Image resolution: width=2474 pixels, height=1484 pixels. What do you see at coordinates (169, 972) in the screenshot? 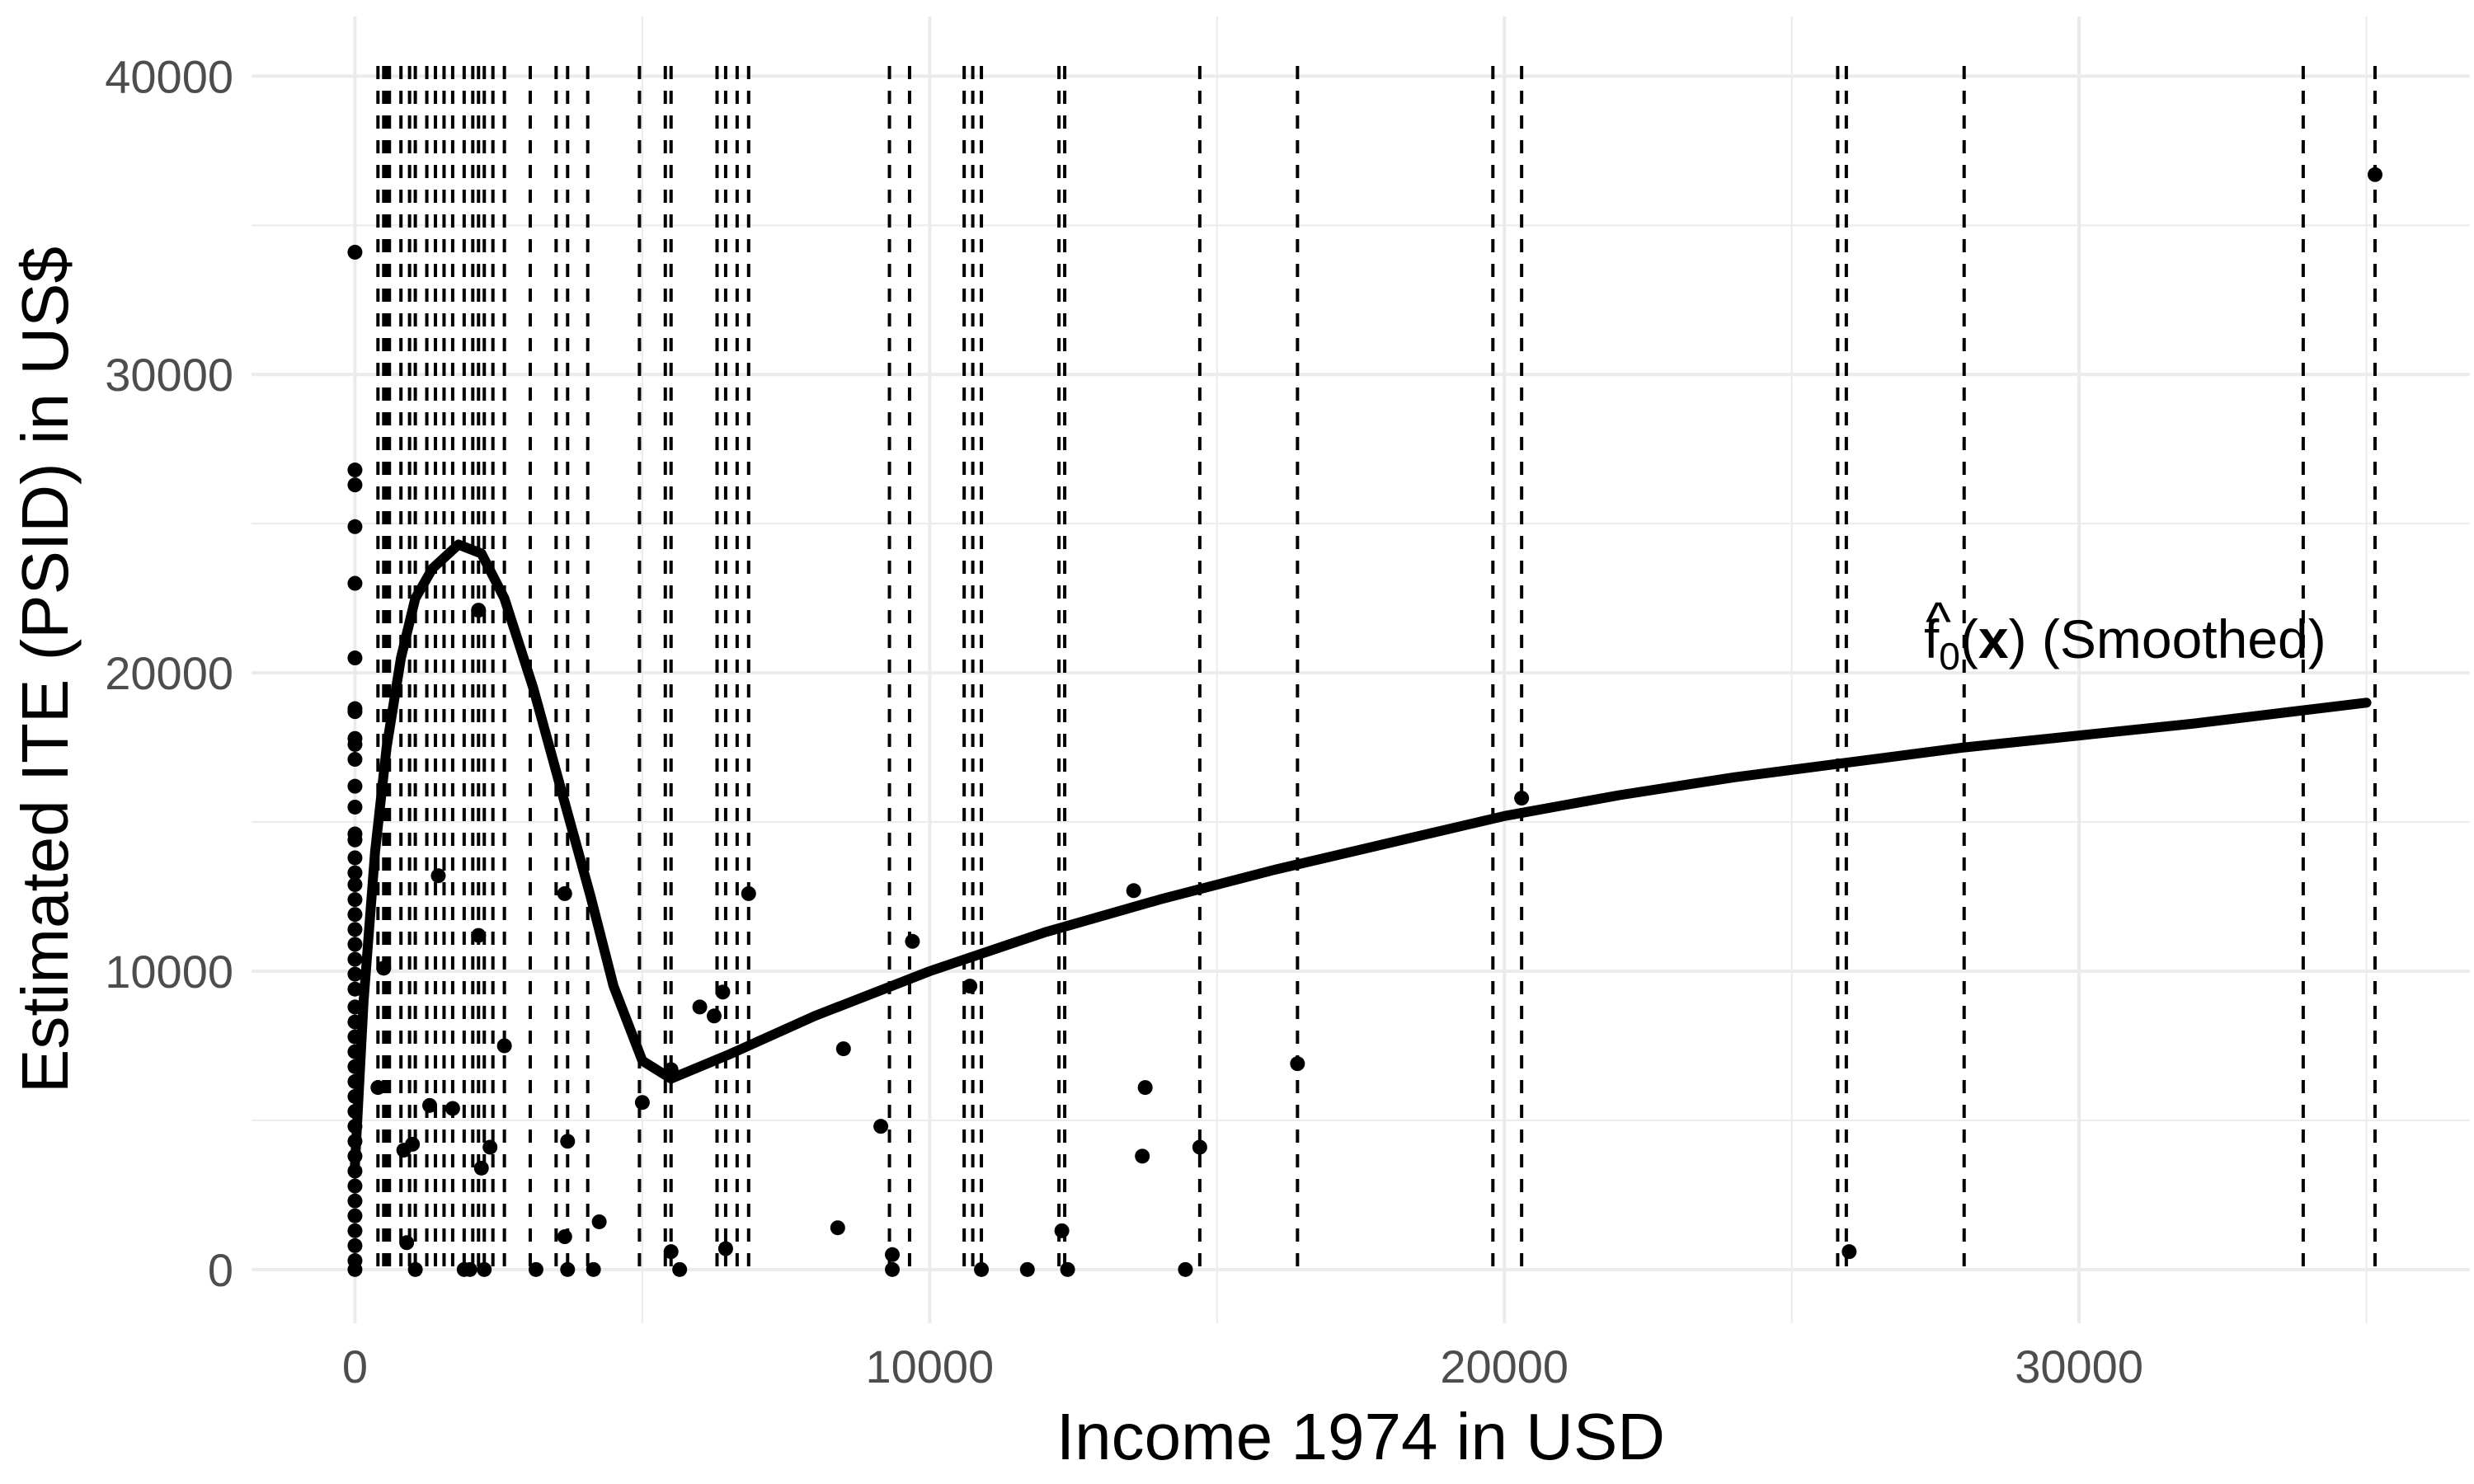
I see `y-tick-label: 10000` at bounding box center [169, 972].